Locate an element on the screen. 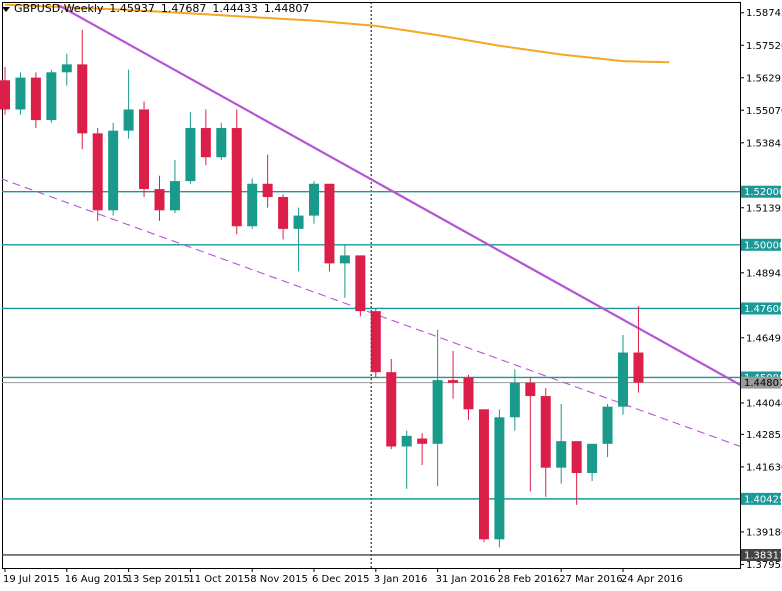  high-value: 1.47687 is located at coordinates (183, 8).